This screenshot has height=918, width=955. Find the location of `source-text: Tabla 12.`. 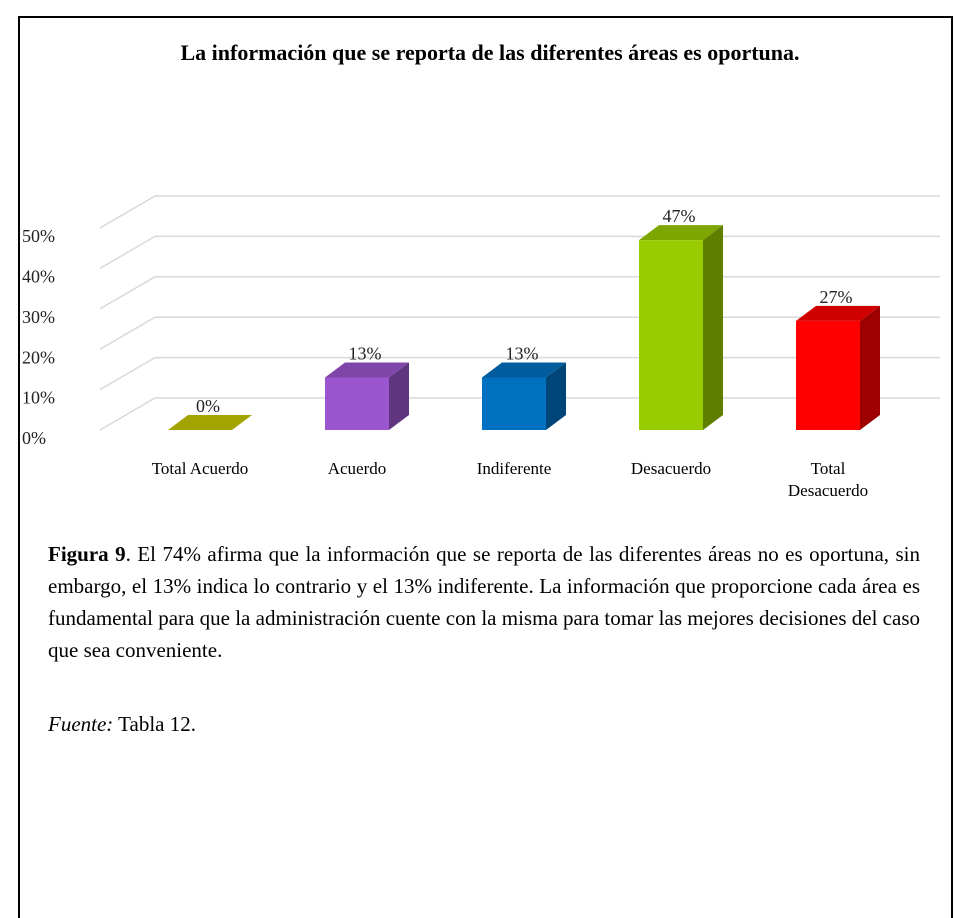

source-text: Tabla 12. is located at coordinates (155, 724).